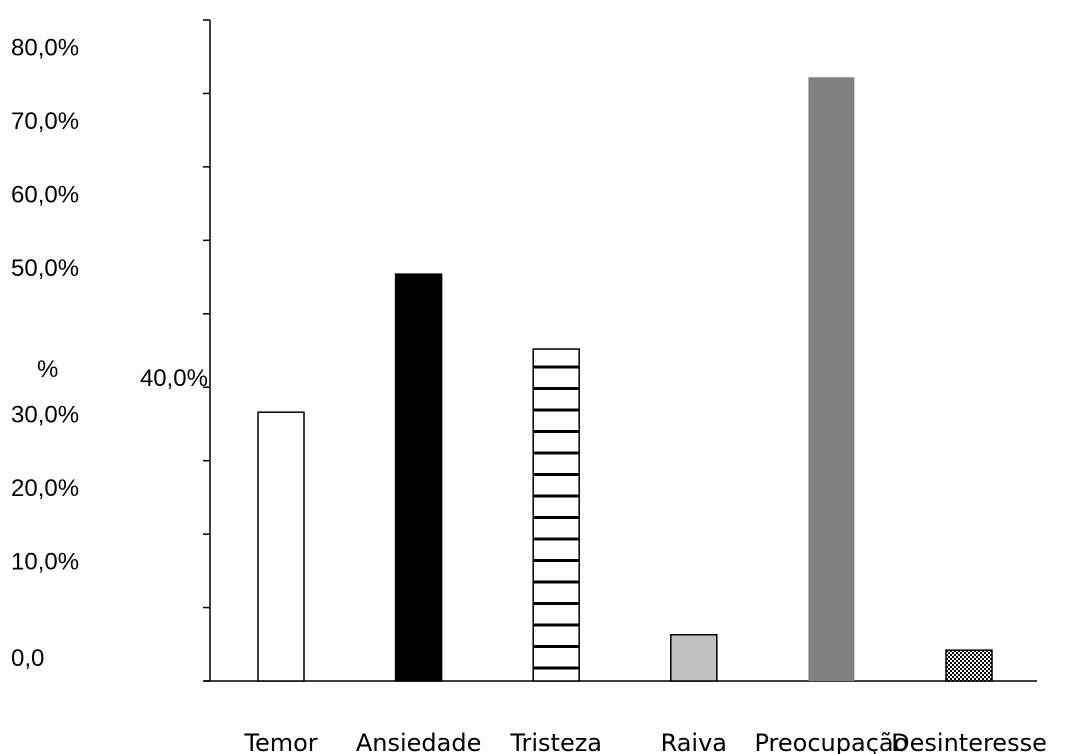  I want to click on y-tick-label: 60,0%, so click(45, 194).